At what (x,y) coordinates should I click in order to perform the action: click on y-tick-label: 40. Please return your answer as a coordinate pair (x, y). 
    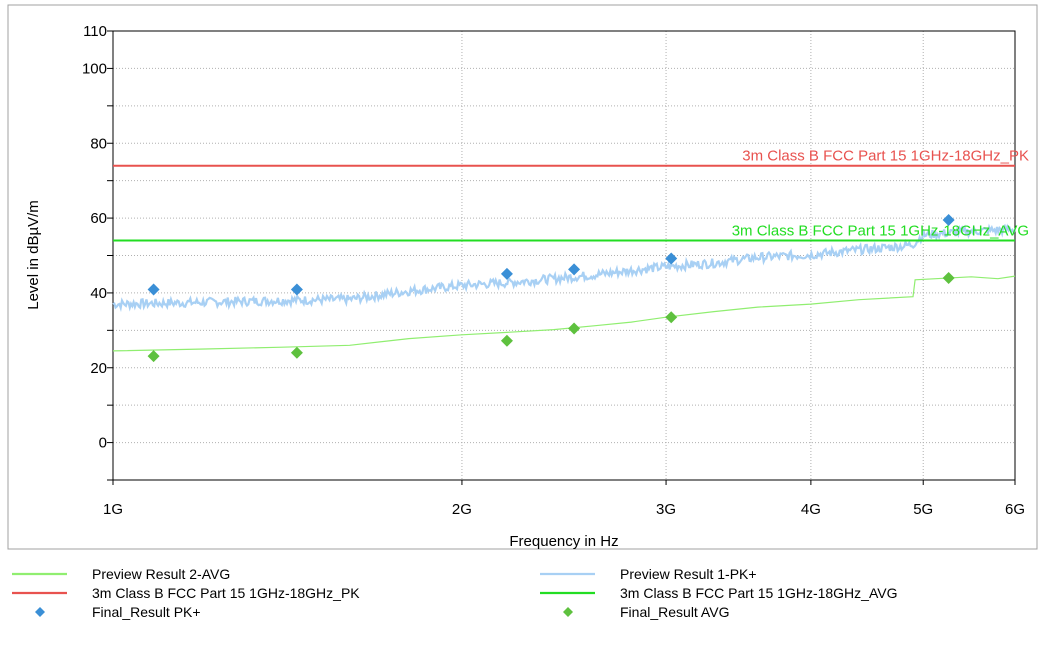
    Looking at the image, I should click on (98, 293).